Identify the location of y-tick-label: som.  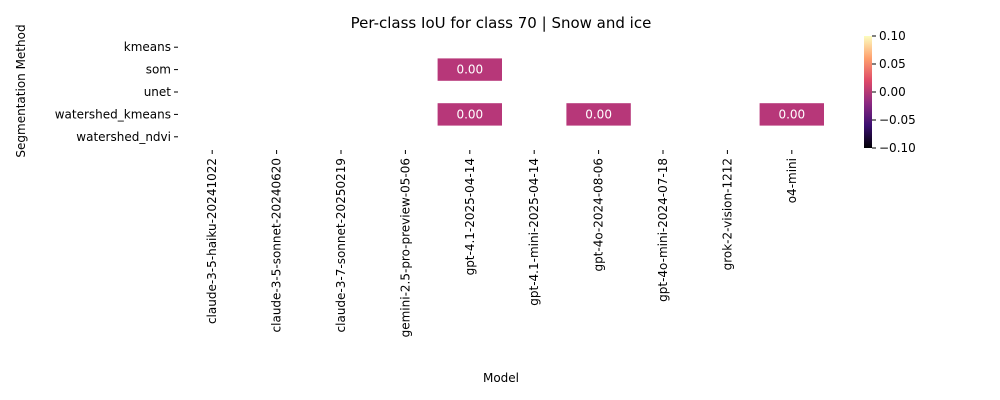
(158, 70).